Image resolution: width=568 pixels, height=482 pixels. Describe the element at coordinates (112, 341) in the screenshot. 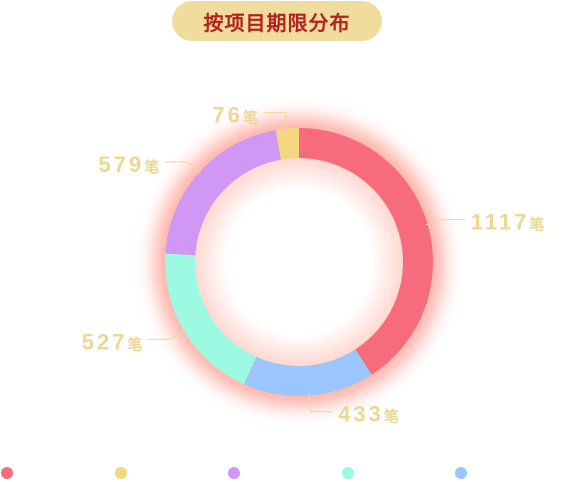

I see `data-label-2: 527笔` at that location.